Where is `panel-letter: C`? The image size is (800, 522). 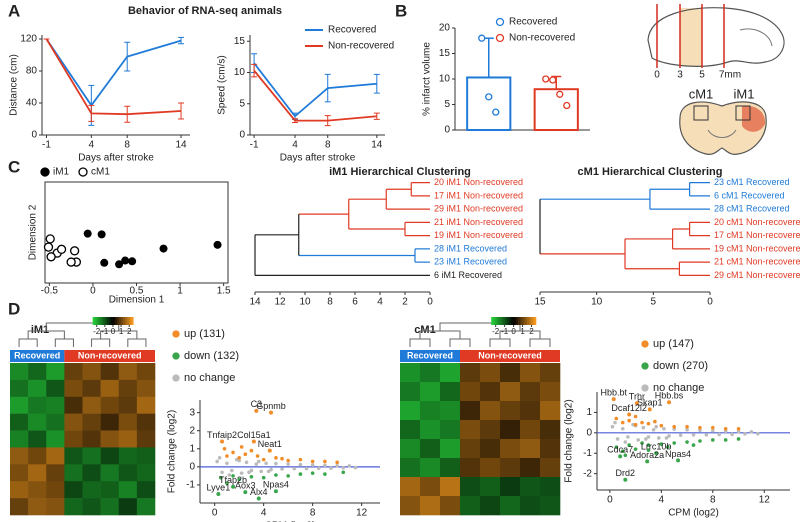
panel-letter: C is located at coordinates (14, 166).